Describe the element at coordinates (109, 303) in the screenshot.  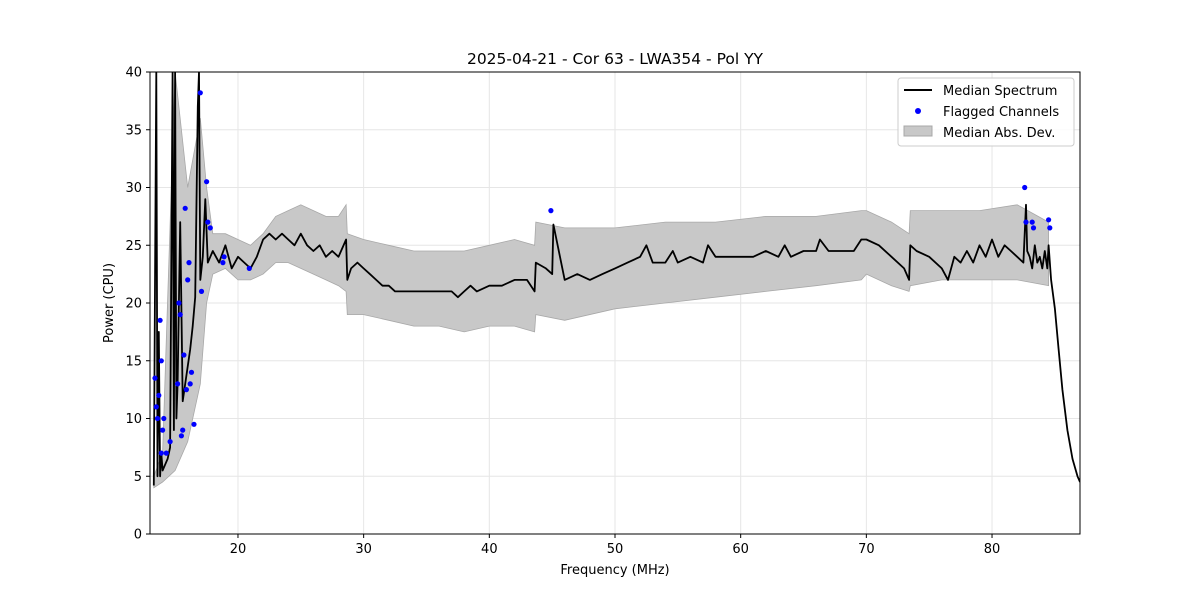
I see `y-axis-label: Power (CPU)` at that location.